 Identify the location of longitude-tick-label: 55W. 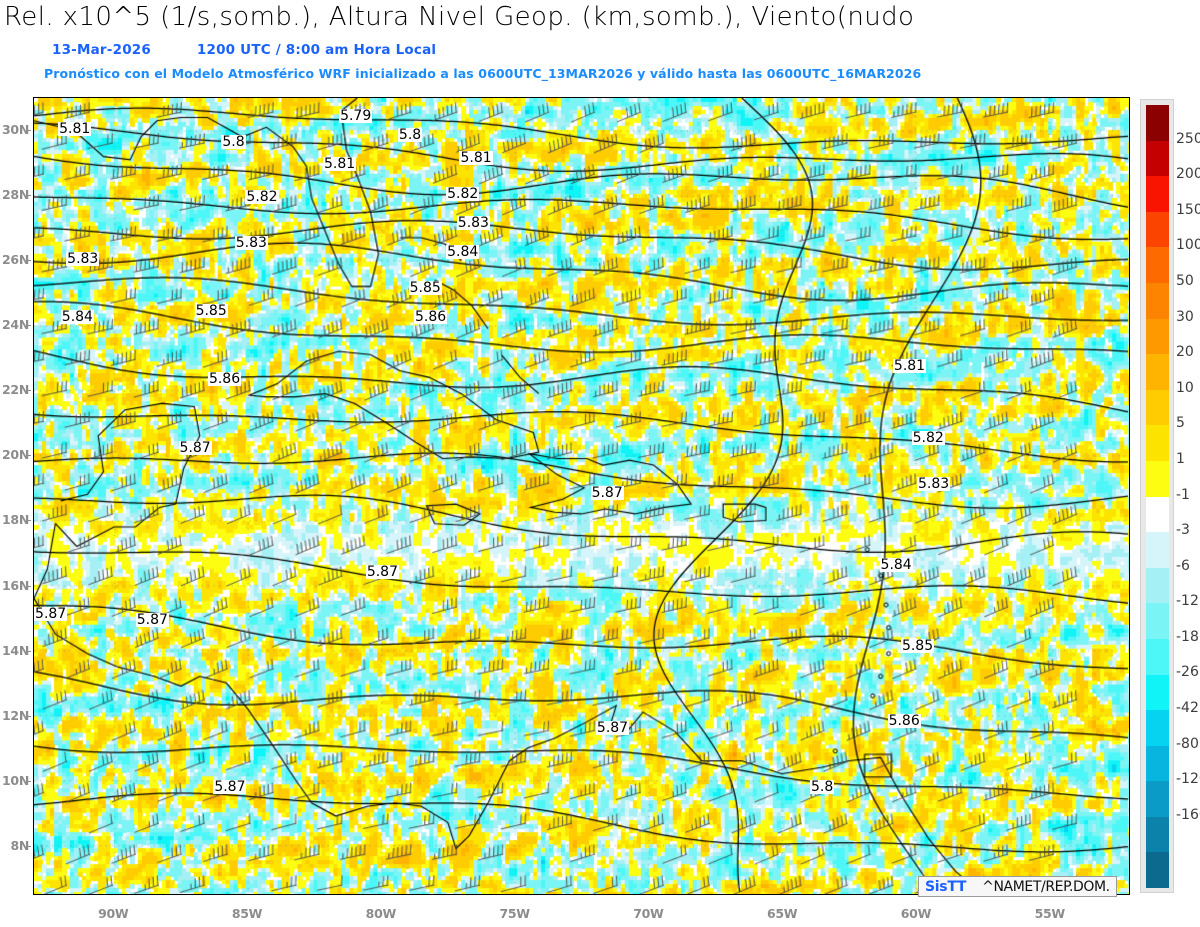
(1050, 913).